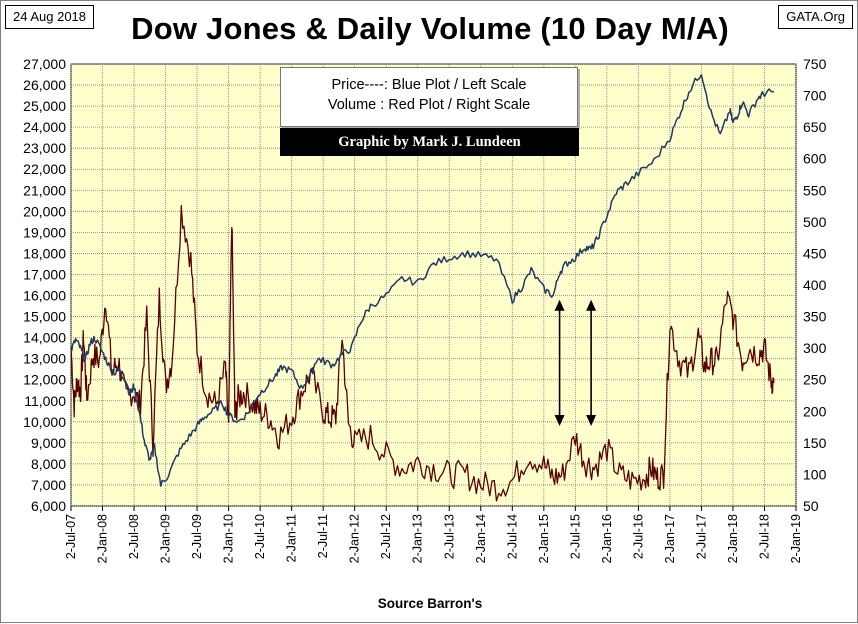 The width and height of the screenshot is (858, 624). Describe the element at coordinates (815, 253) in the screenshot. I see `y-right-tick-label: 450` at that location.